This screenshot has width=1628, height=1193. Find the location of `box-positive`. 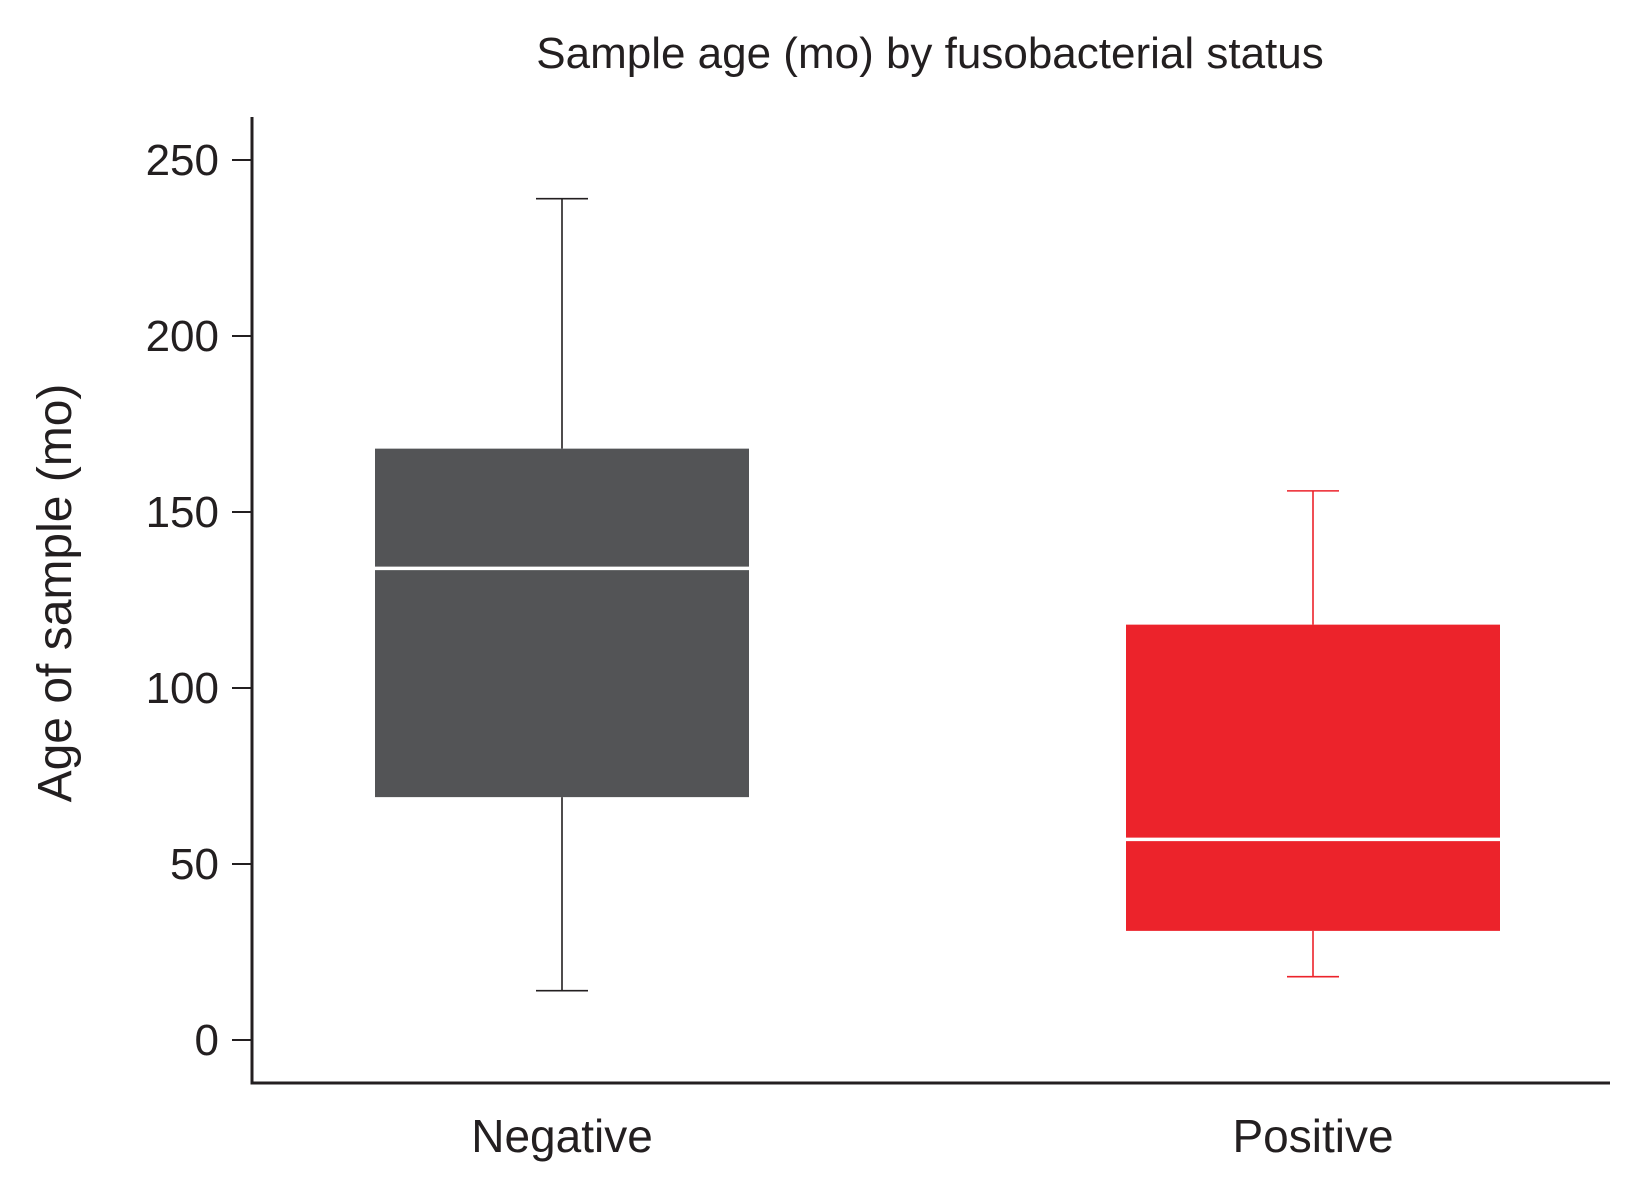

box-positive is located at coordinates (1313, 734).